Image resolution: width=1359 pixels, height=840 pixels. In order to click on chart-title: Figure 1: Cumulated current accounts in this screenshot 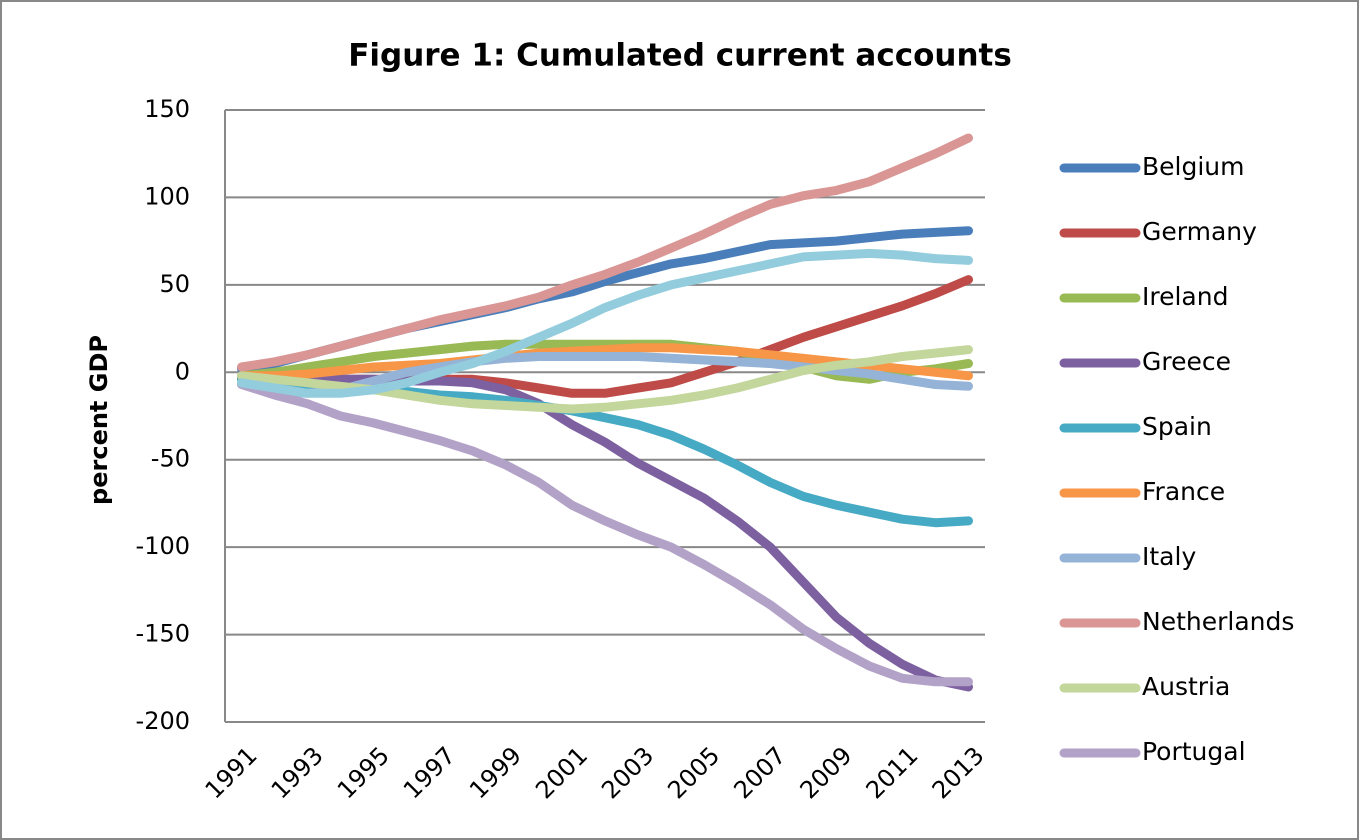, I will do `click(680, 56)`.